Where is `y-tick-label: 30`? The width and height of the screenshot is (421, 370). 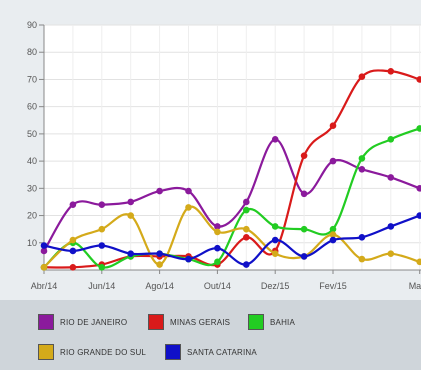 y-tick-label: 30 is located at coordinates (32, 188).